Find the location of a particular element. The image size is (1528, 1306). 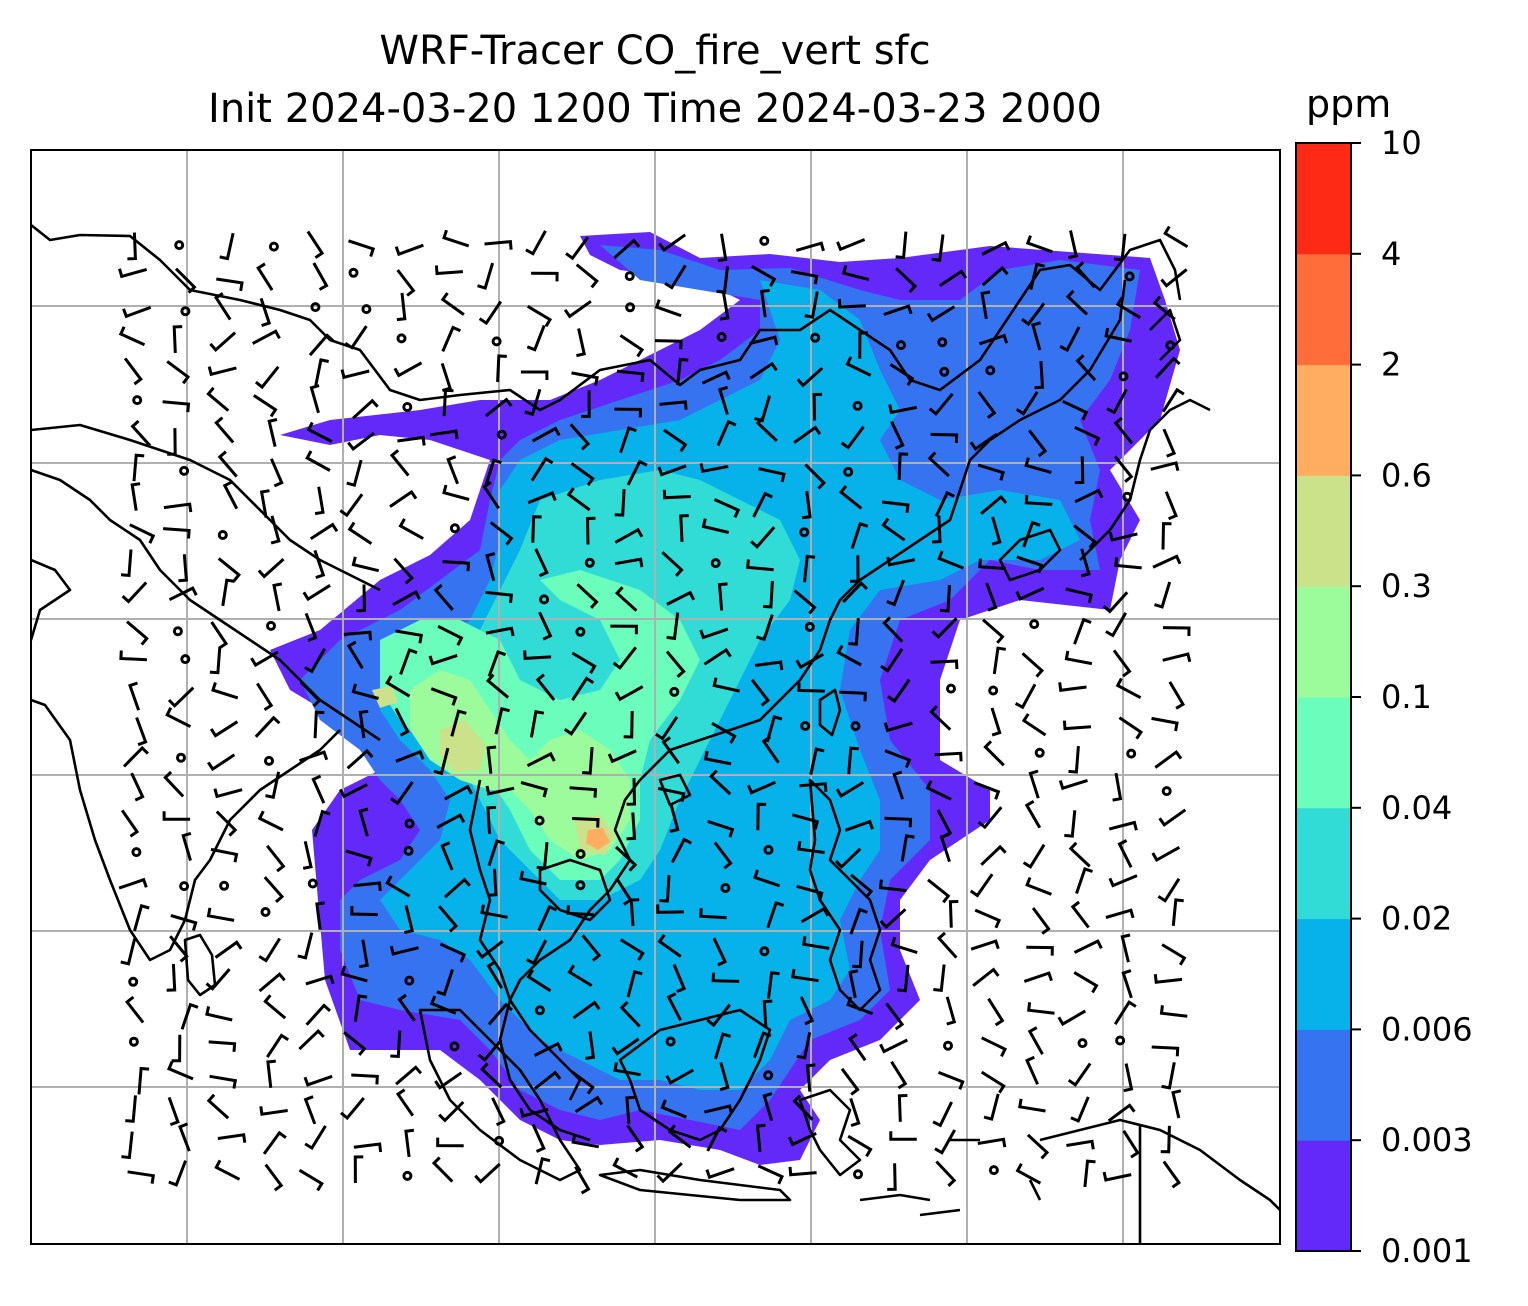

colorbar-unit-label: ppm is located at coordinates (1349, 104).